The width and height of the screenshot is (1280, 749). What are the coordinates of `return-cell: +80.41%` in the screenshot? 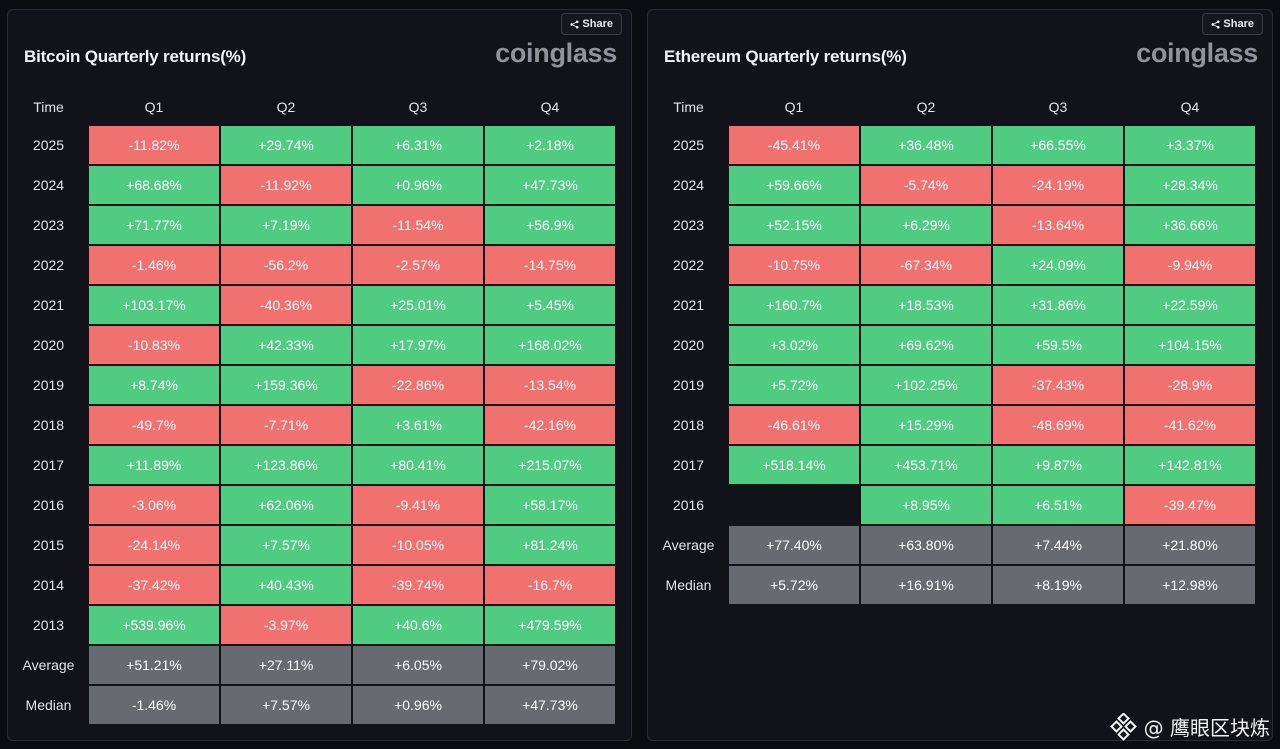 It's located at (418, 465).